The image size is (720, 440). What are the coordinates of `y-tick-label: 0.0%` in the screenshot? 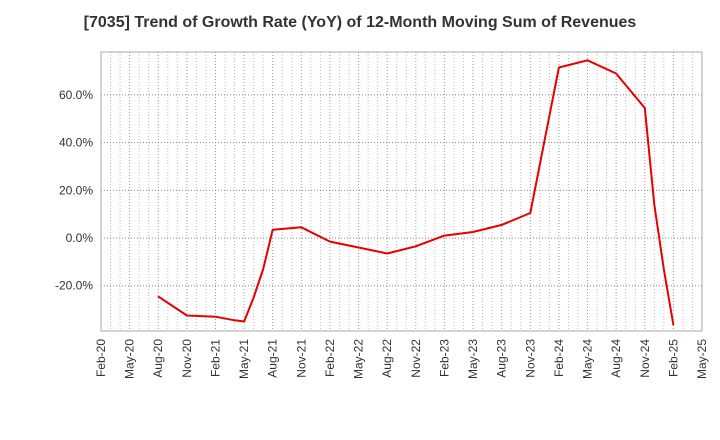 It's located at (80, 238).